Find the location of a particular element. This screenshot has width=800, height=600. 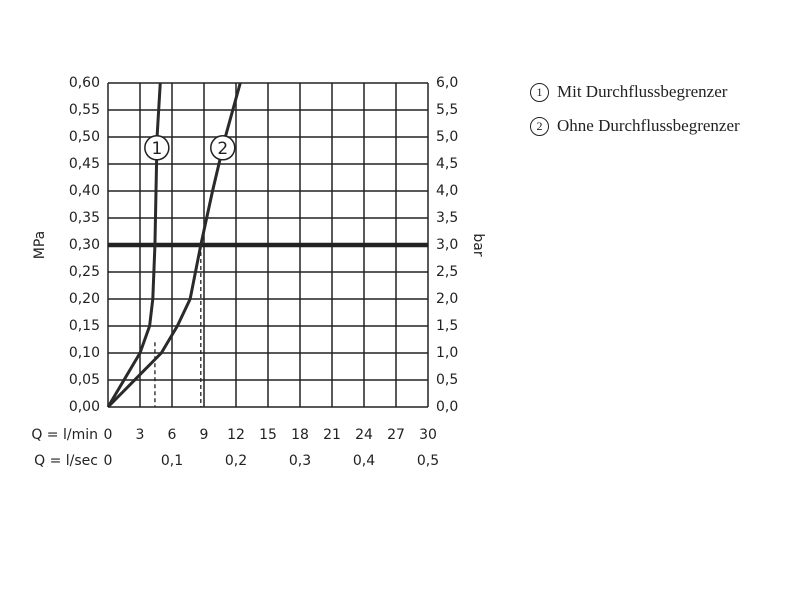

x2-tick-label: 0,5 is located at coordinates (428, 461).